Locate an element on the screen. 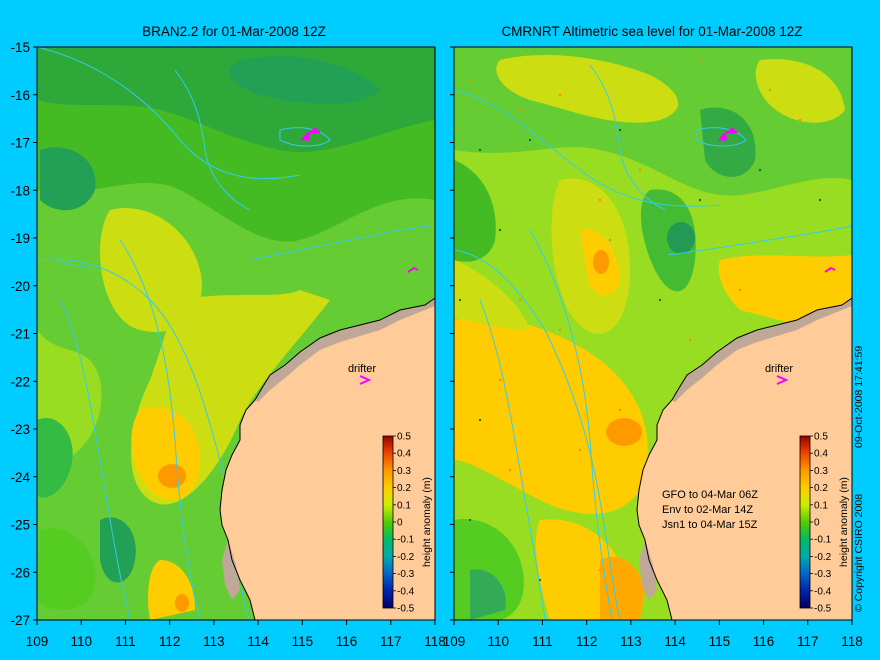  right-legend-jsn1: Jsn1 to 04-Mar 15Z is located at coordinates (710, 525).